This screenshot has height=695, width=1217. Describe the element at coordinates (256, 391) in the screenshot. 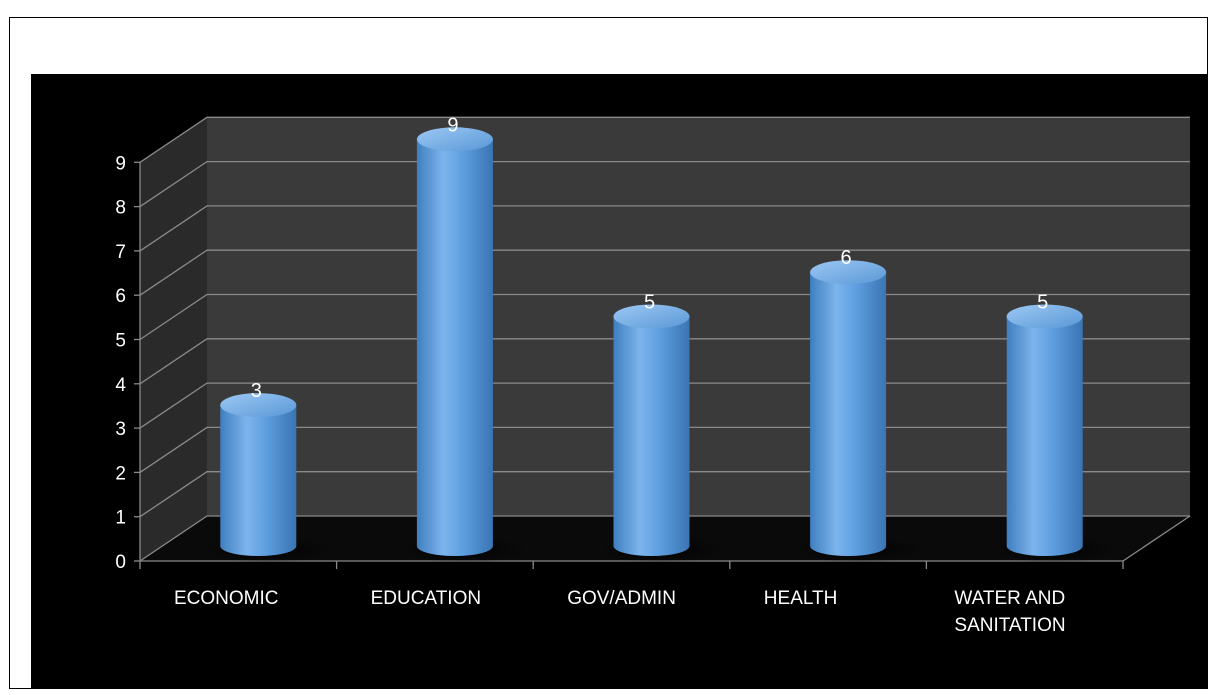

I see `data-label: 3` at that location.